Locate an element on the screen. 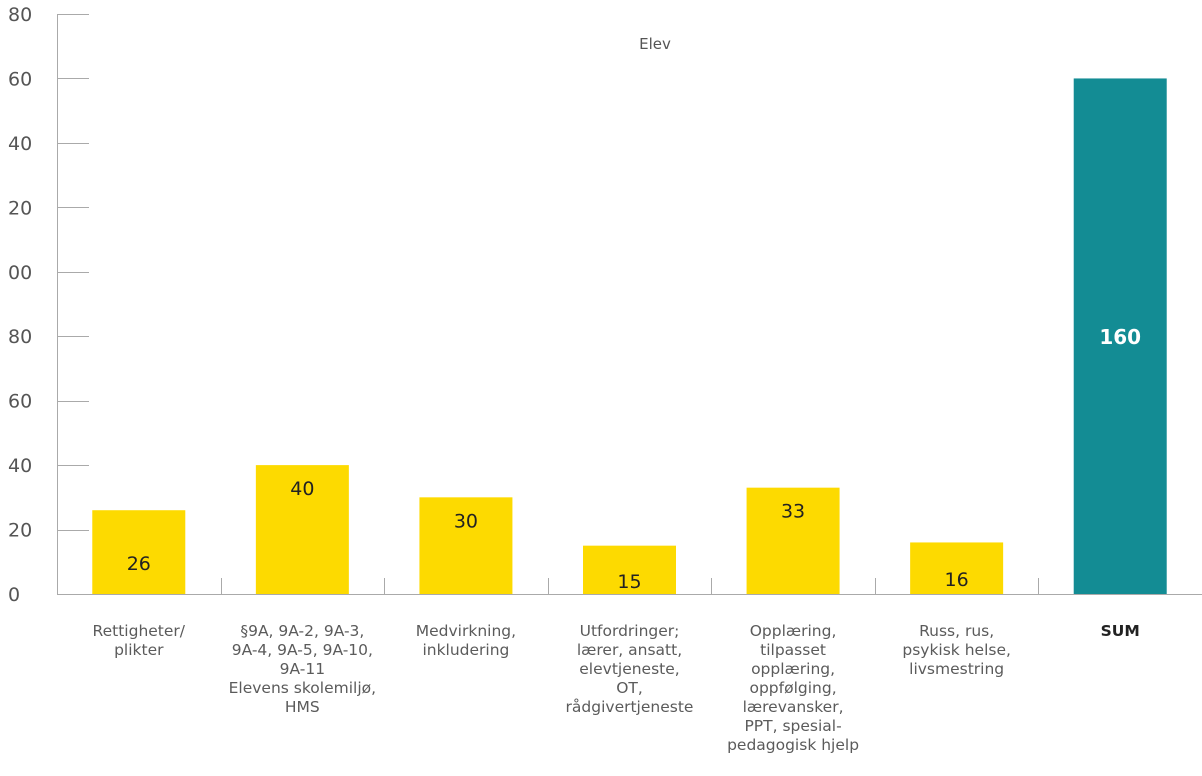 The height and width of the screenshot is (776, 1202). x-category-label: SUM is located at coordinates (1118, 631).